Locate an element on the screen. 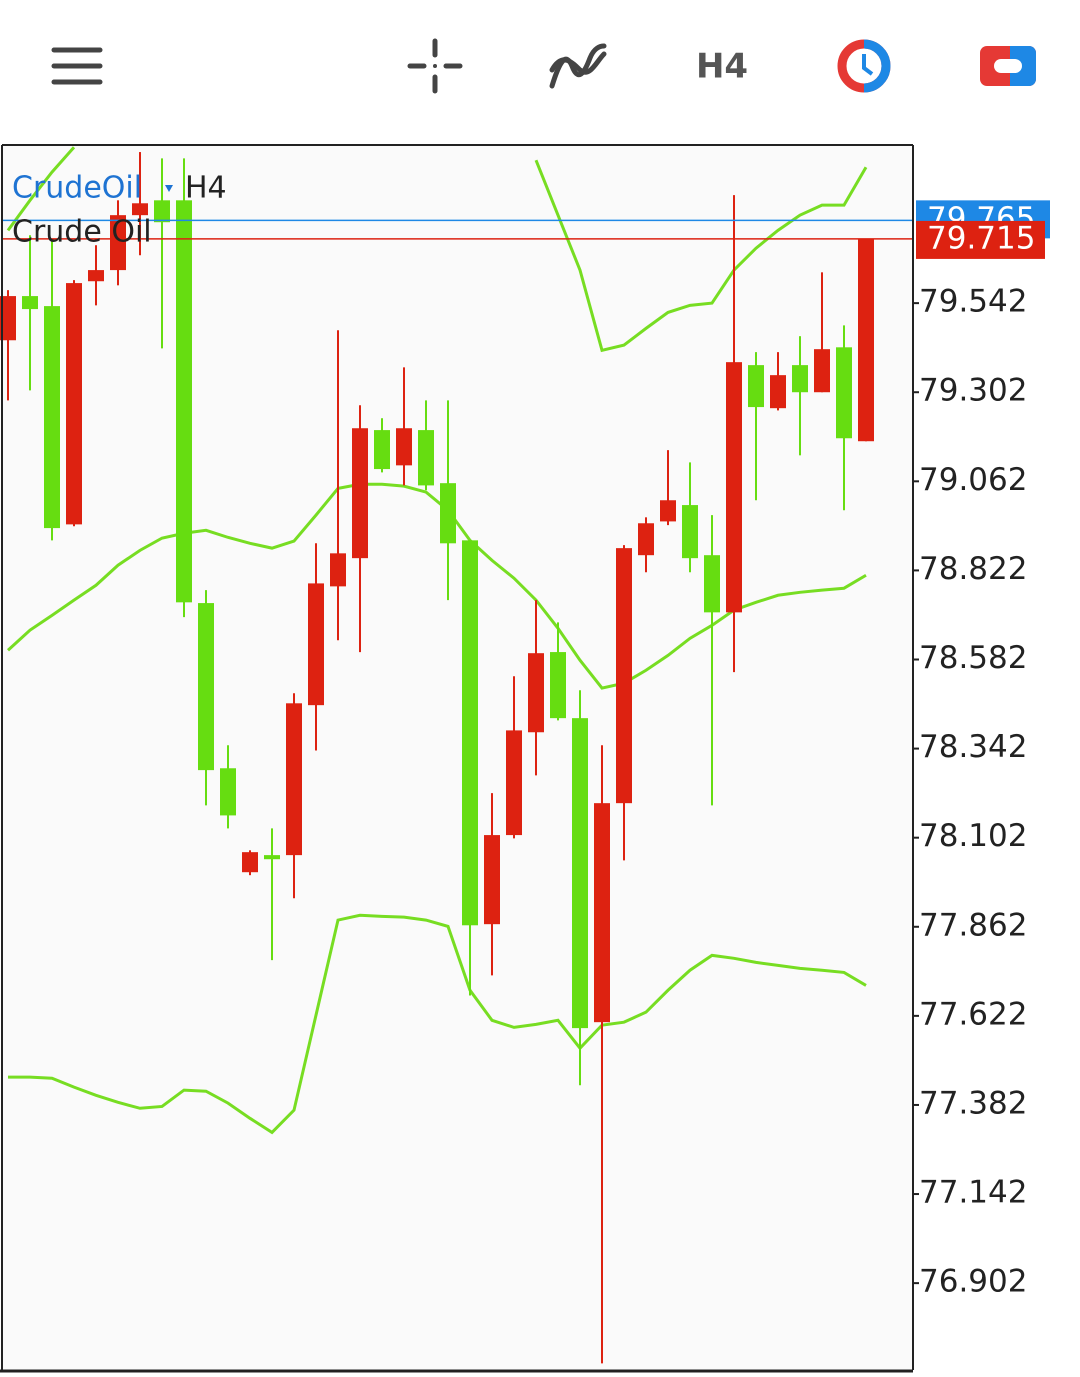 The image size is (1080, 1377). clock-button is located at coordinates (864, 66).